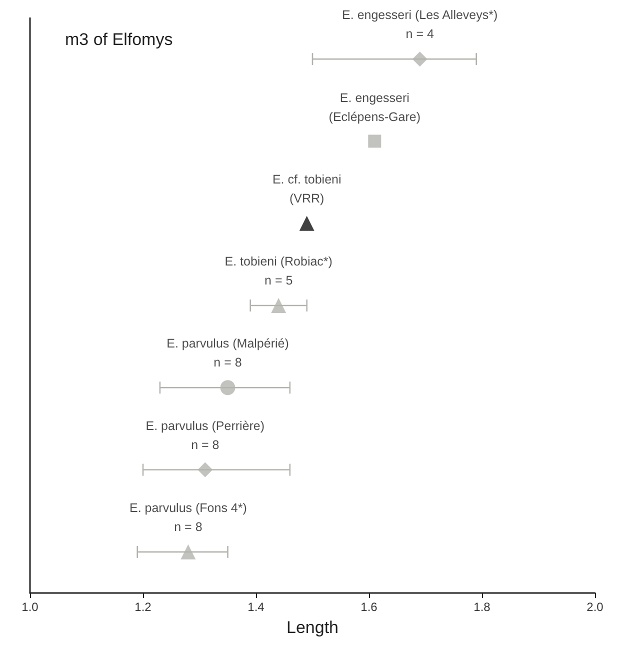  What do you see at coordinates (278, 271) in the screenshot?
I see `text: E. tobieni (Robiac*) n = 5` at bounding box center [278, 271].